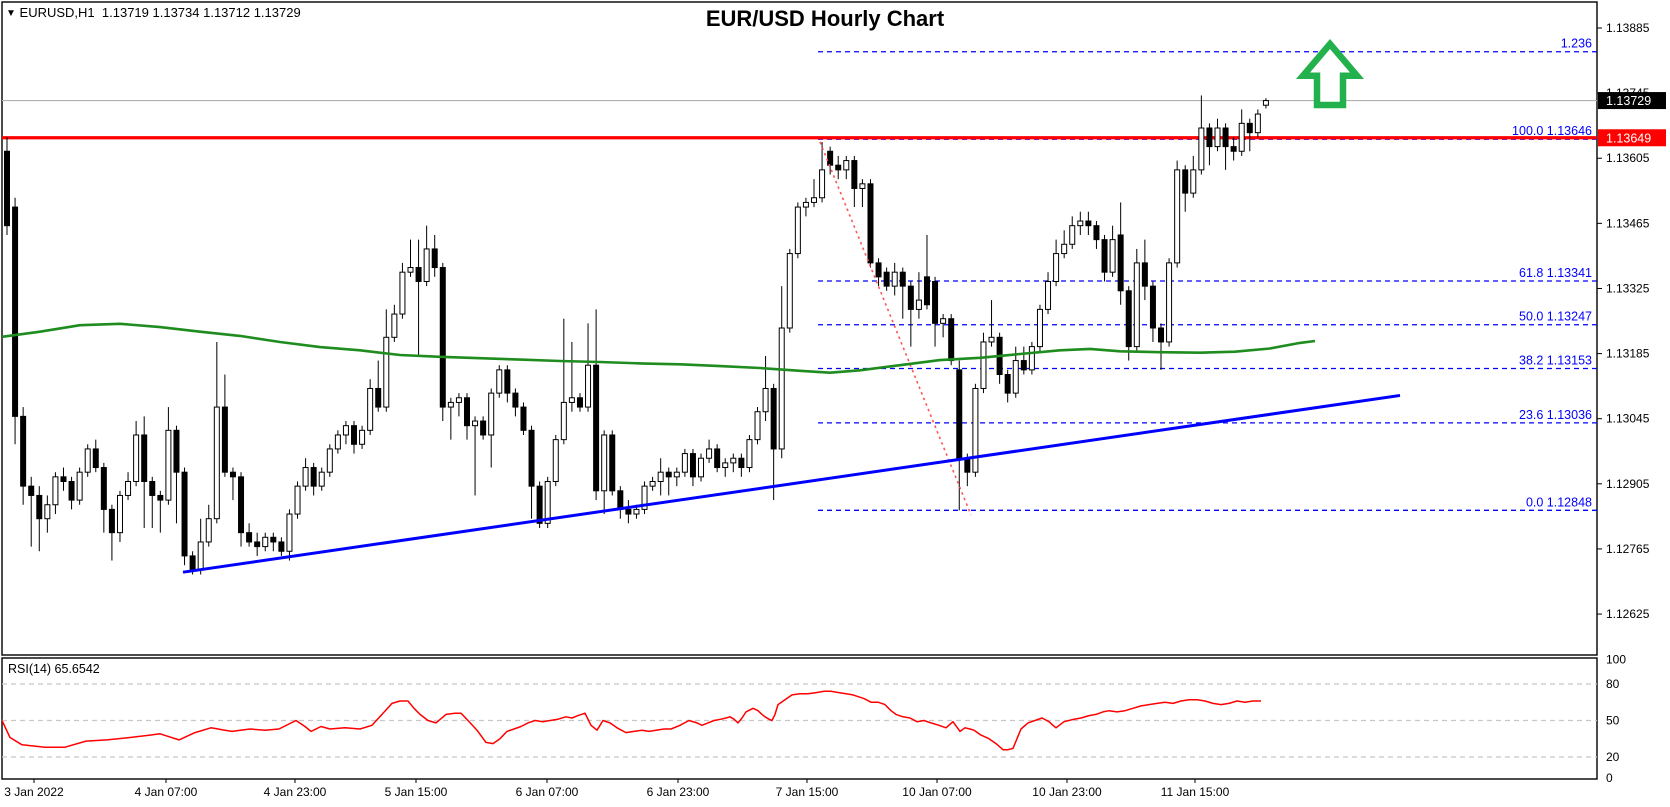  I want to click on time-label: 7 Jan 15:00, so click(807, 792).